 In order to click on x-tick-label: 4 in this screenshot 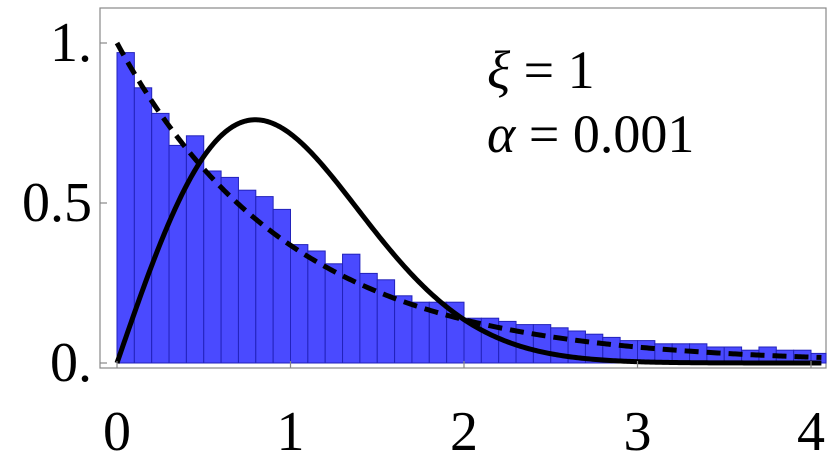, I will do `click(811, 431)`.